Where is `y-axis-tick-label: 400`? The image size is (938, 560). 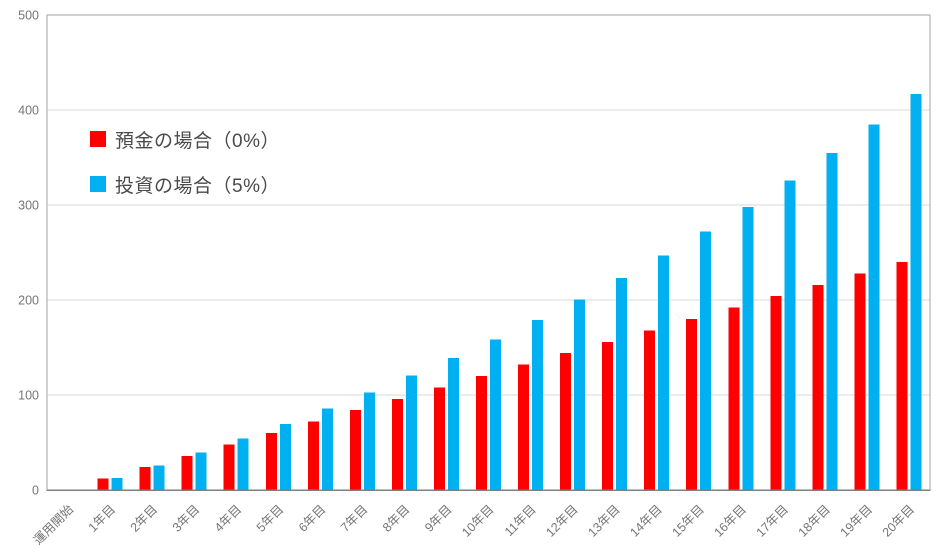
y-axis-tick-label: 400 is located at coordinates (28, 111).